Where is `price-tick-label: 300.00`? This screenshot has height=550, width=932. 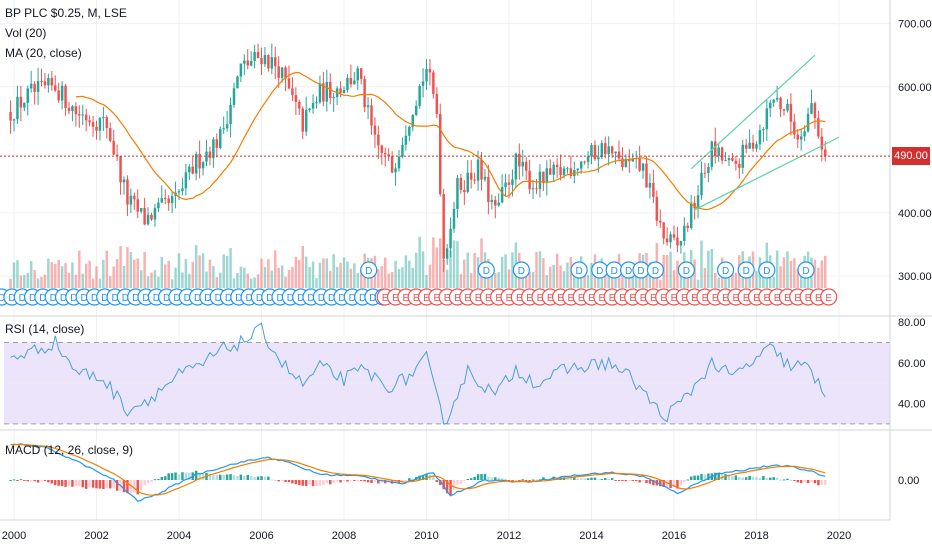 price-tick-label: 300.00 is located at coordinates (915, 277).